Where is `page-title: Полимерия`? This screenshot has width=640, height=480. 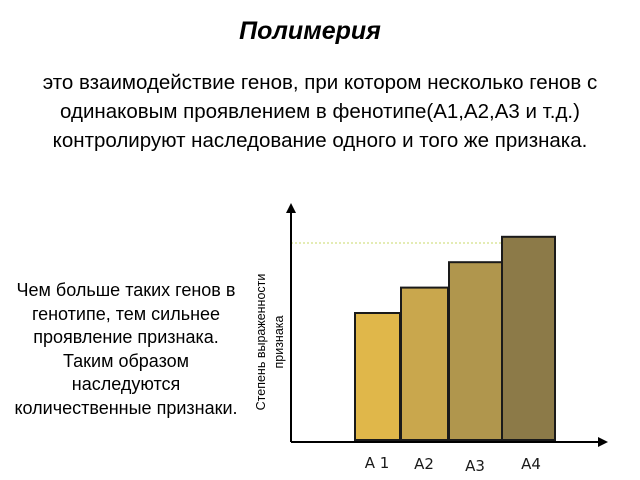
page-title: Полимерия is located at coordinates (310, 31).